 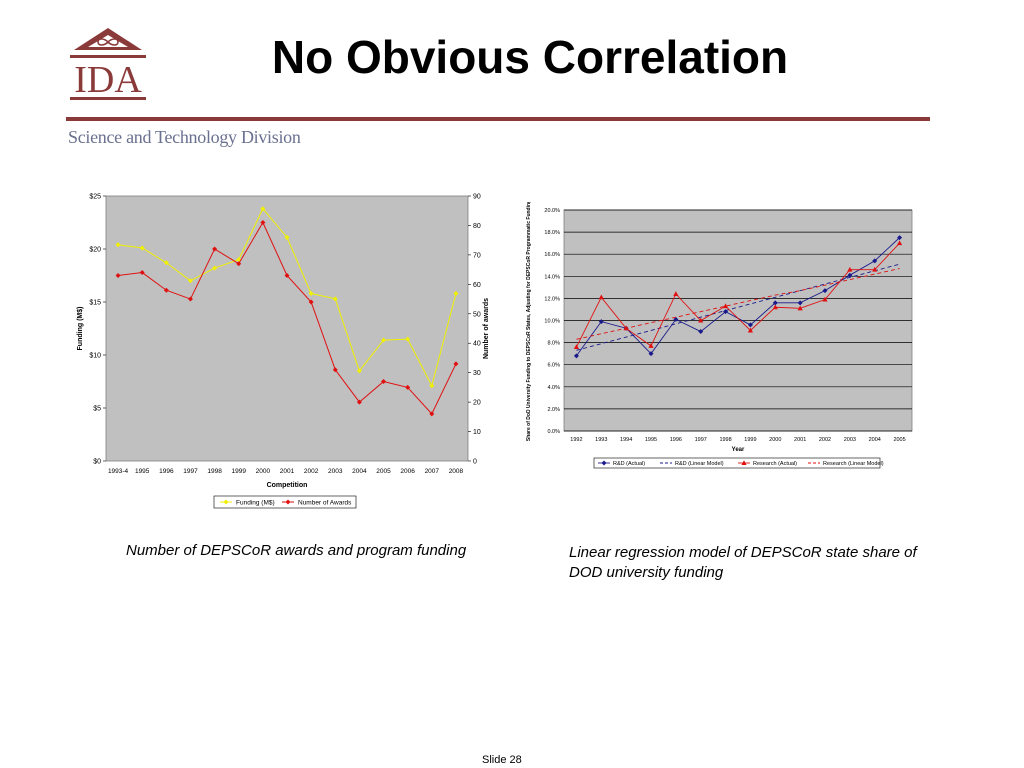 What do you see at coordinates (456, 471) in the screenshot?
I see `x-tick-label: 2008` at bounding box center [456, 471].